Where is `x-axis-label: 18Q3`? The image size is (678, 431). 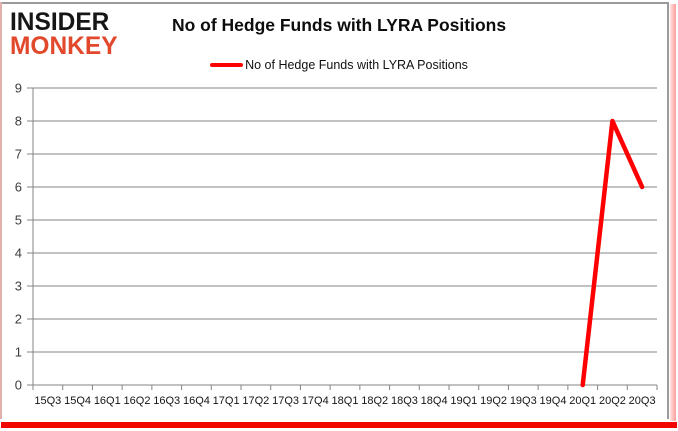 x-axis-label: 18Q3 is located at coordinates (404, 401).